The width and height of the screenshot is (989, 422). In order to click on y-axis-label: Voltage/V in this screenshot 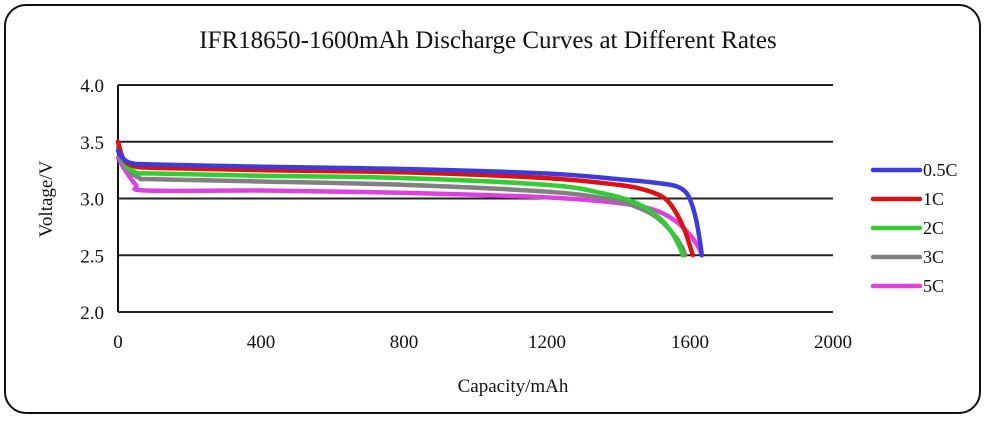, I will do `click(46, 198)`.